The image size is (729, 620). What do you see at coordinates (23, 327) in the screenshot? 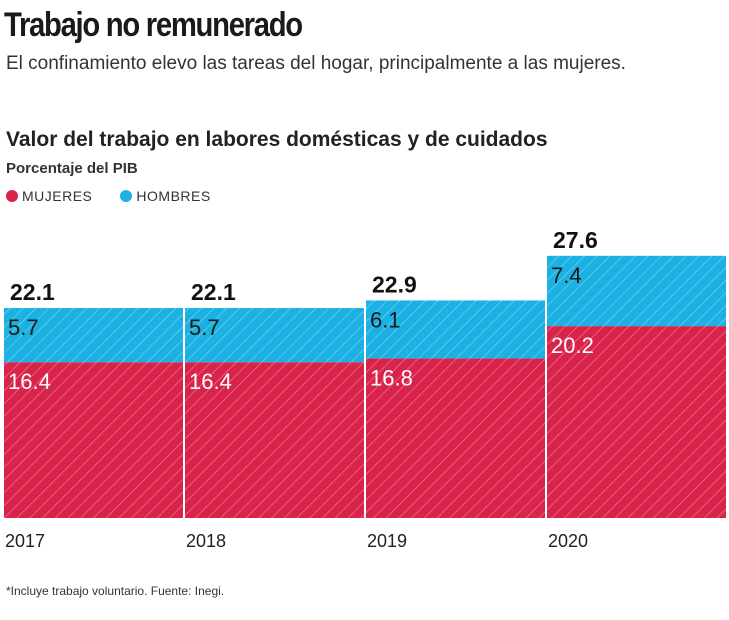
I see `data-label-hombres-2017: 5.7` at bounding box center [23, 327].